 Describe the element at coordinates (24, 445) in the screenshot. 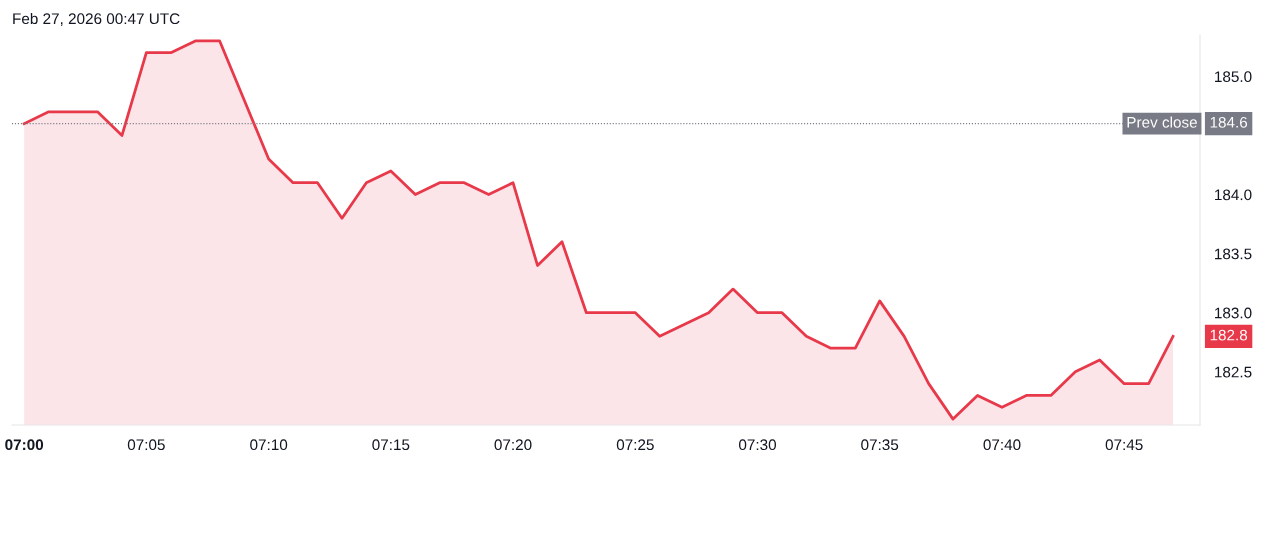

I see `x-tick-label: 07:00` at that location.